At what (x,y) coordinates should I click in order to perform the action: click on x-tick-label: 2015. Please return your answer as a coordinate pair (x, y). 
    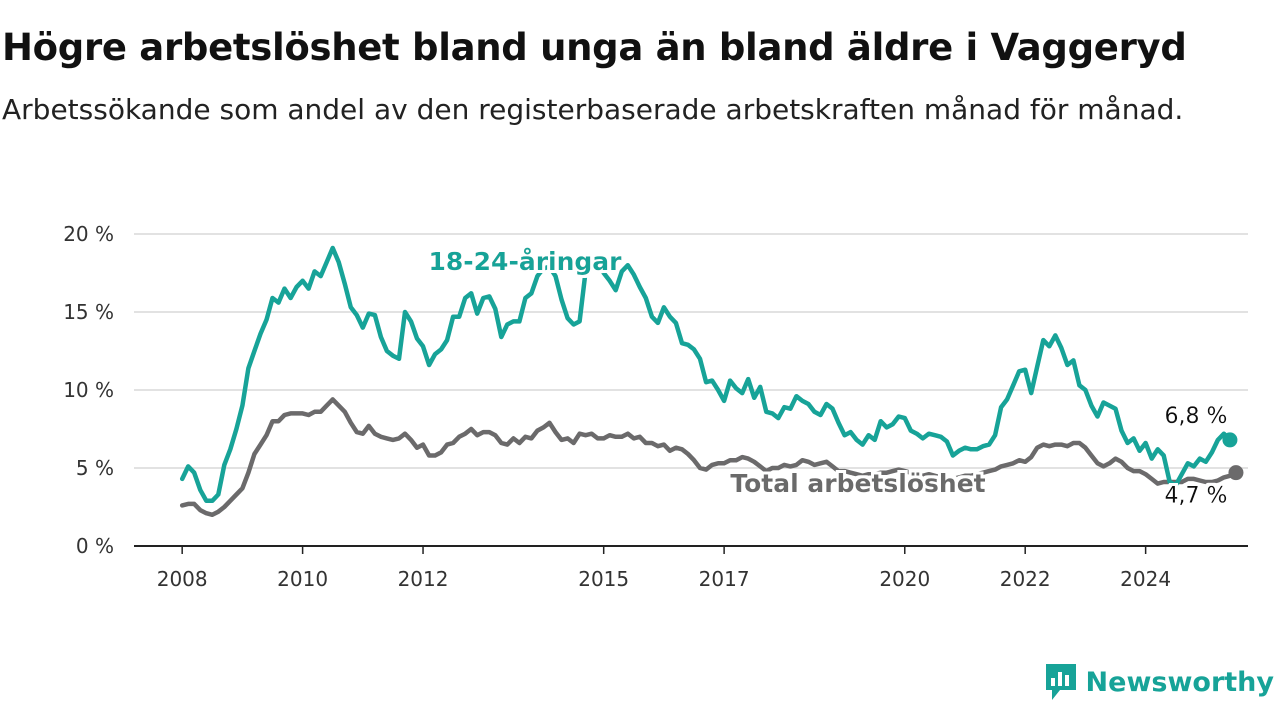
    Looking at the image, I should click on (603, 579).